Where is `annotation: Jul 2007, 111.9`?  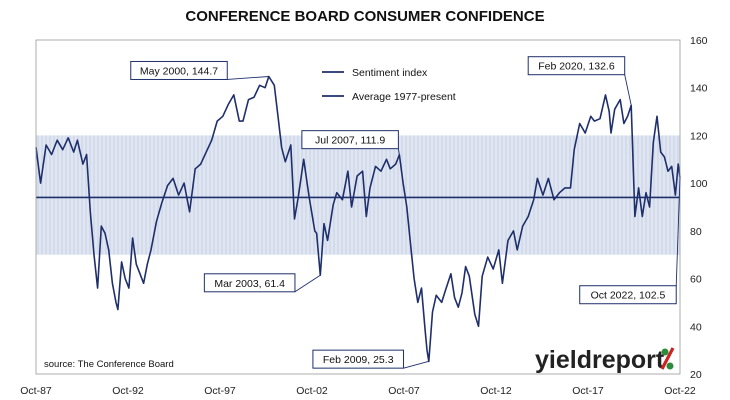 annotation: Jul 2007, 111.9 is located at coordinates (350, 142).